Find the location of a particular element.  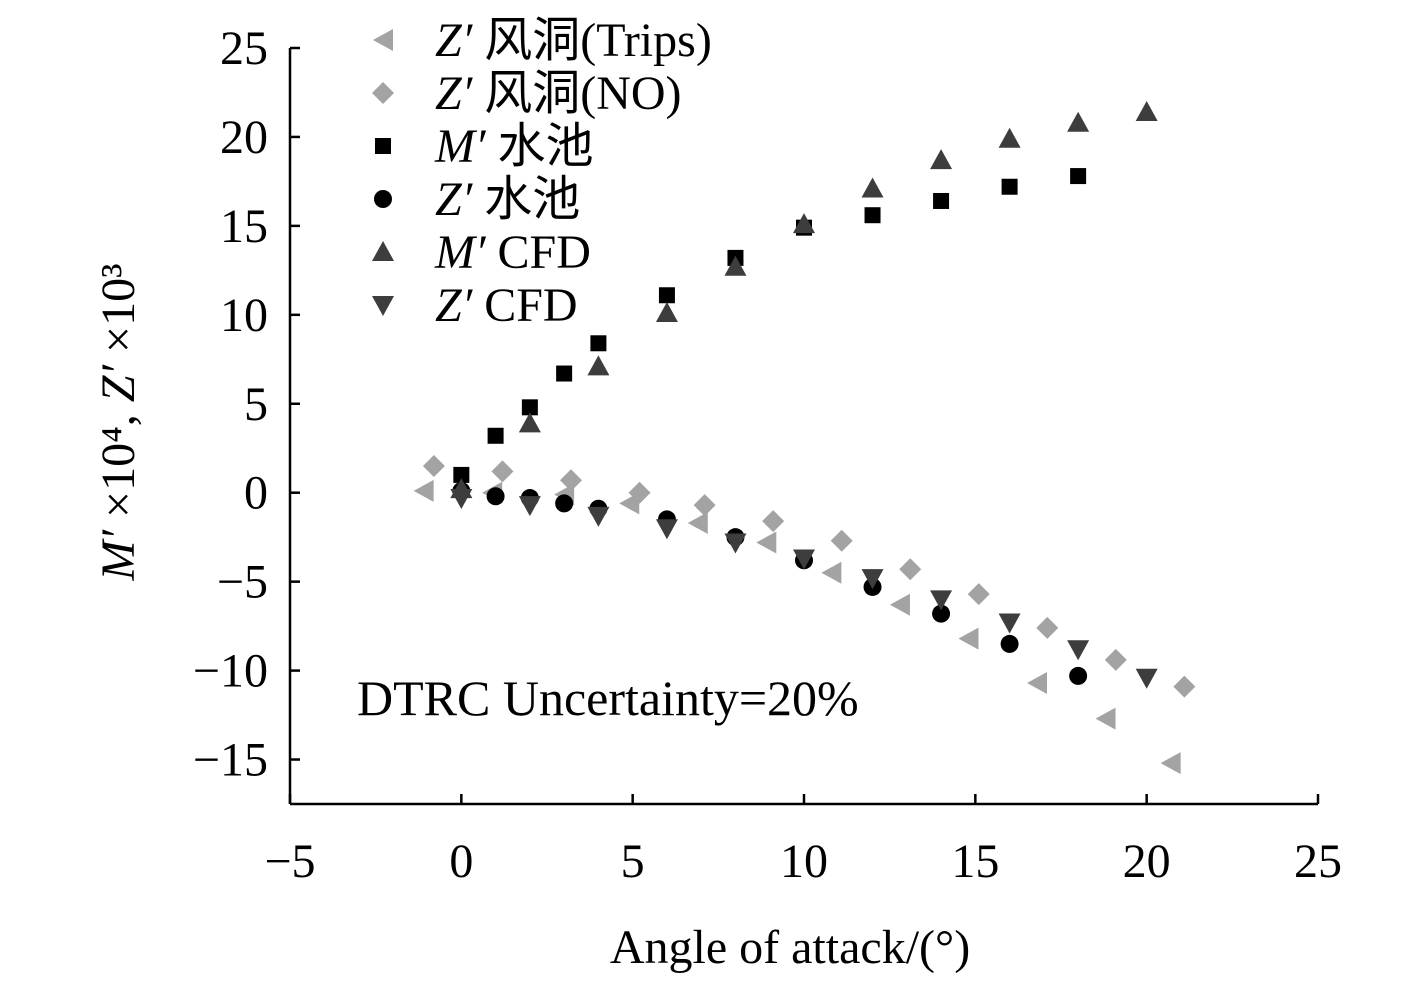

x-tick-label: 0 is located at coordinates (461, 861).